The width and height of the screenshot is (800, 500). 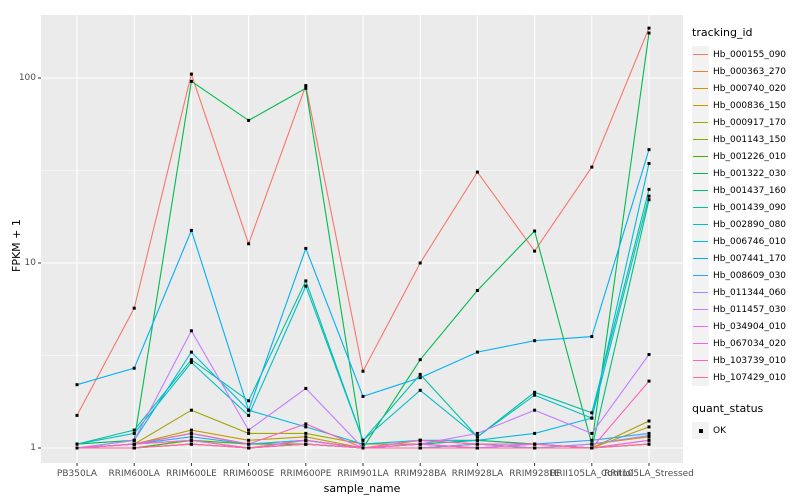 I want to click on legend-item-Hb_000155_090: Hb_000155_090, so click(x=745, y=54).